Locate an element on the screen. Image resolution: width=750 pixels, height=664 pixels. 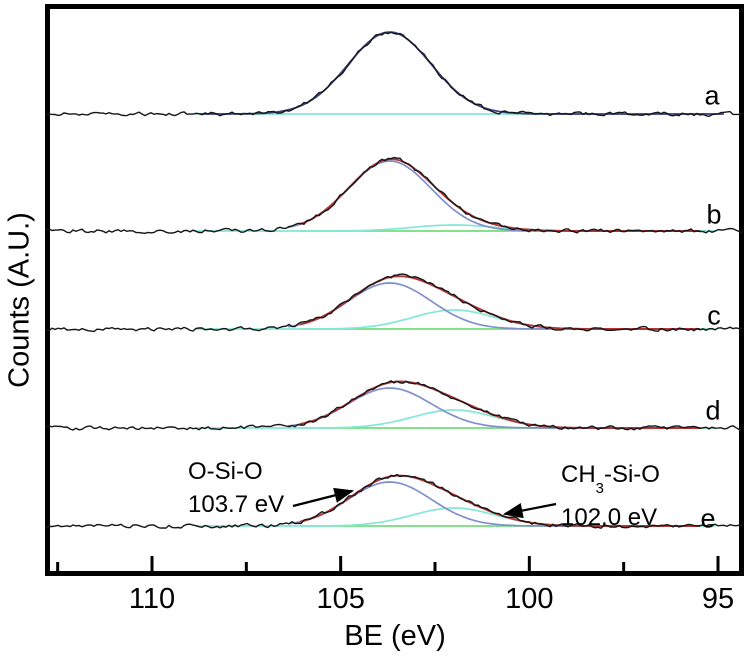
series-label-a: a is located at coordinates (712, 95).